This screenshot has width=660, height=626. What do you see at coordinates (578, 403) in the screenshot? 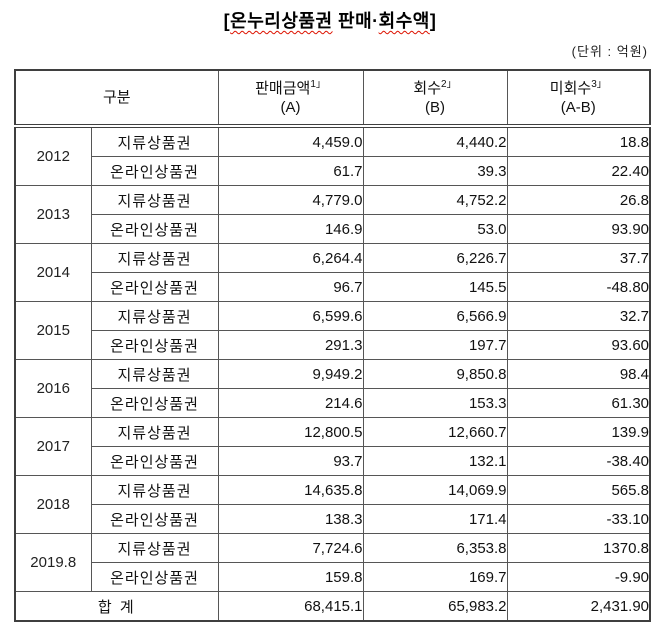
I see `amount-diff-cell: 61.30` at bounding box center [578, 403].